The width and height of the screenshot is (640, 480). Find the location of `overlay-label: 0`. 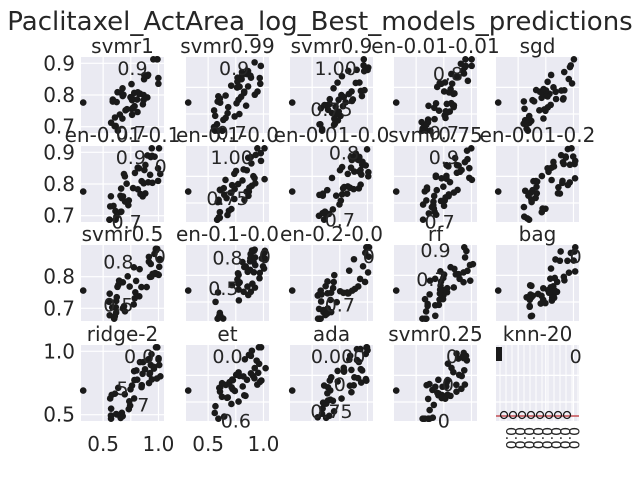

overlay-label: 0 is located at coordinates (576, 257).